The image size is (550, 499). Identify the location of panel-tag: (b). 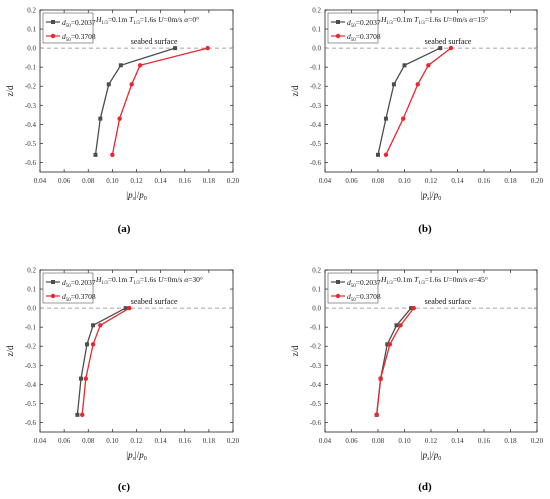
(425, 229).